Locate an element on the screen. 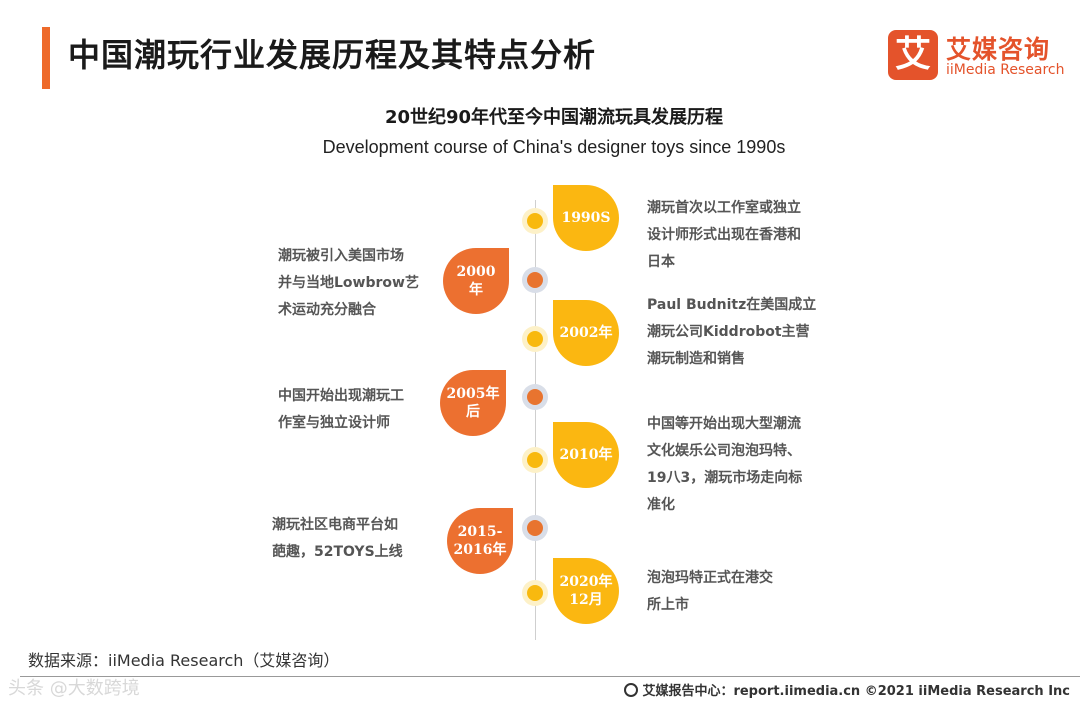 This screenshot has width=1080, height=702. badge-label-line: 2015- is located at coordinates (480, 532).